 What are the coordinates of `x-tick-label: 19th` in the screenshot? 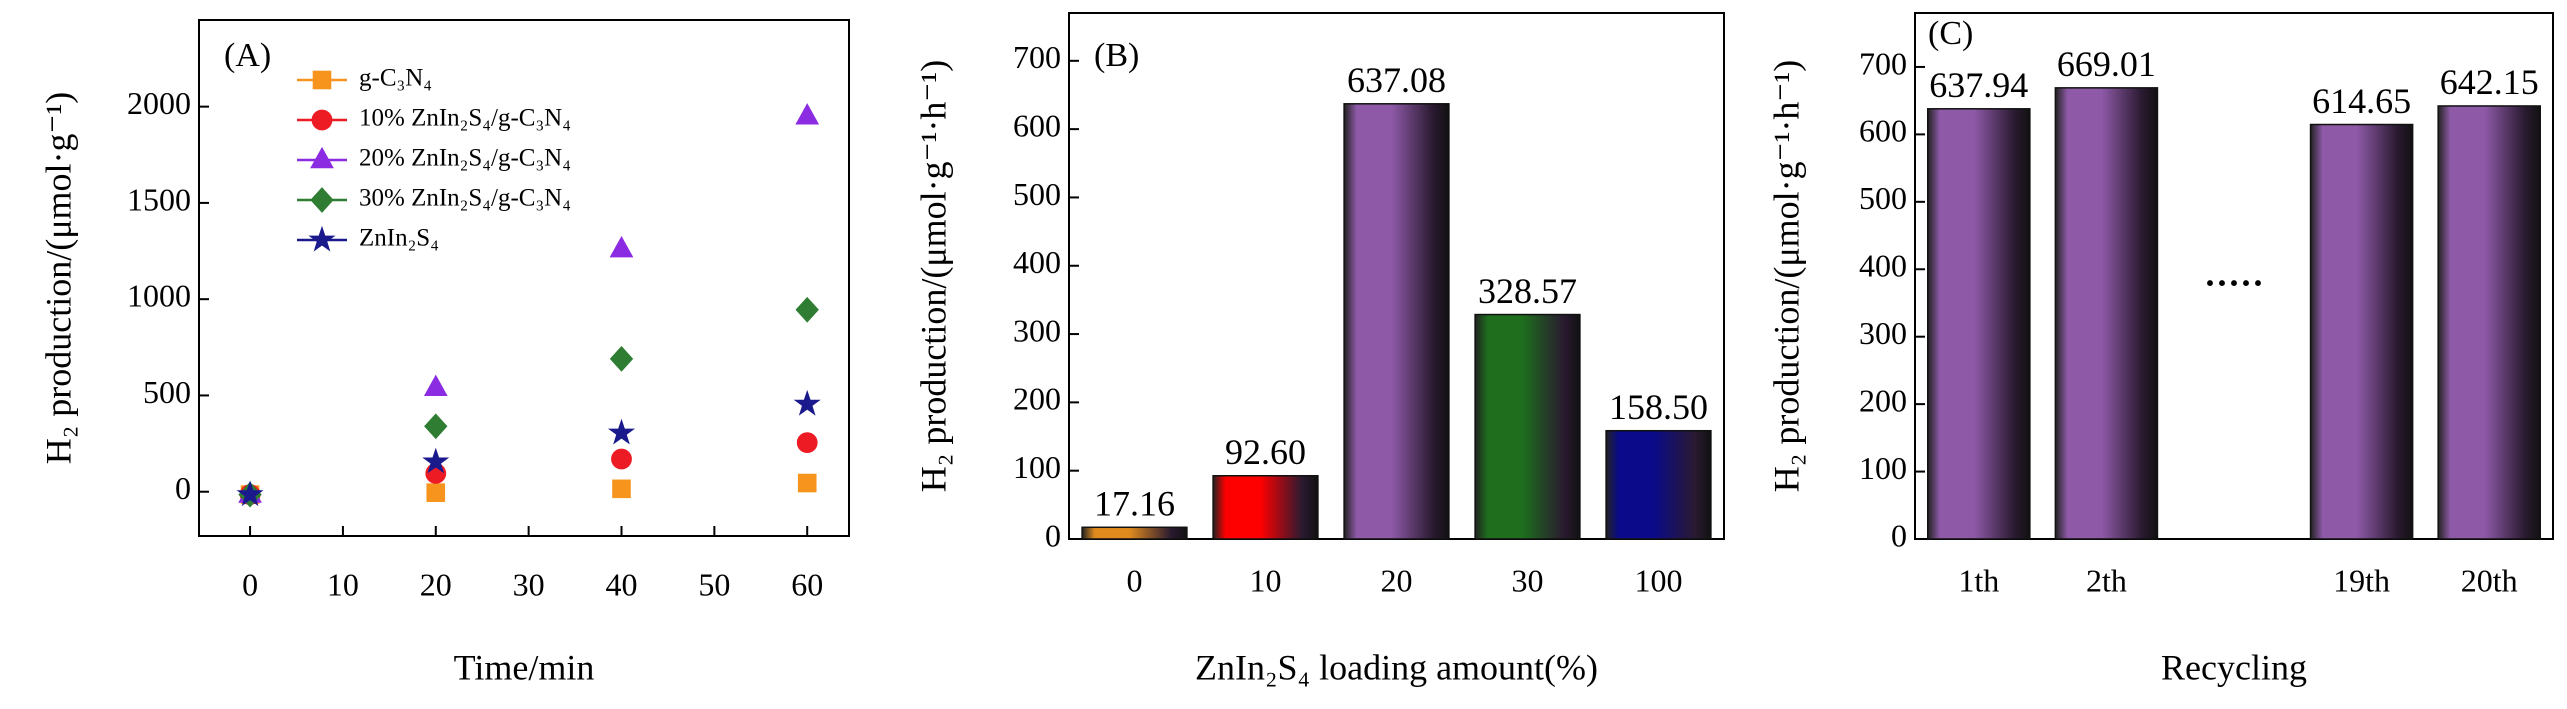 It's located at (2361, 580).